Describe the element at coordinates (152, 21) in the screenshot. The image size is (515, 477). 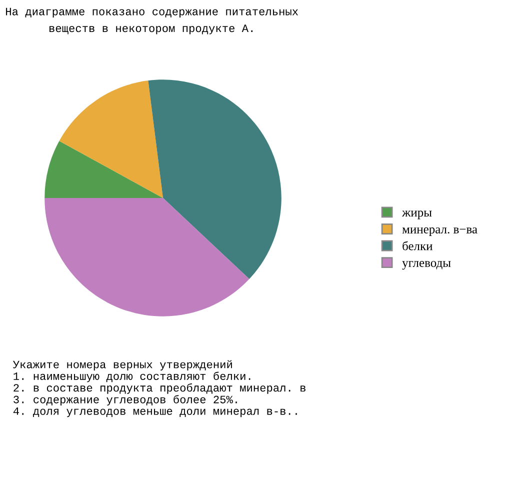
I see `chart-title: На диаграмме показано содержание питательных веществ в некотором продукте А.` at that location.